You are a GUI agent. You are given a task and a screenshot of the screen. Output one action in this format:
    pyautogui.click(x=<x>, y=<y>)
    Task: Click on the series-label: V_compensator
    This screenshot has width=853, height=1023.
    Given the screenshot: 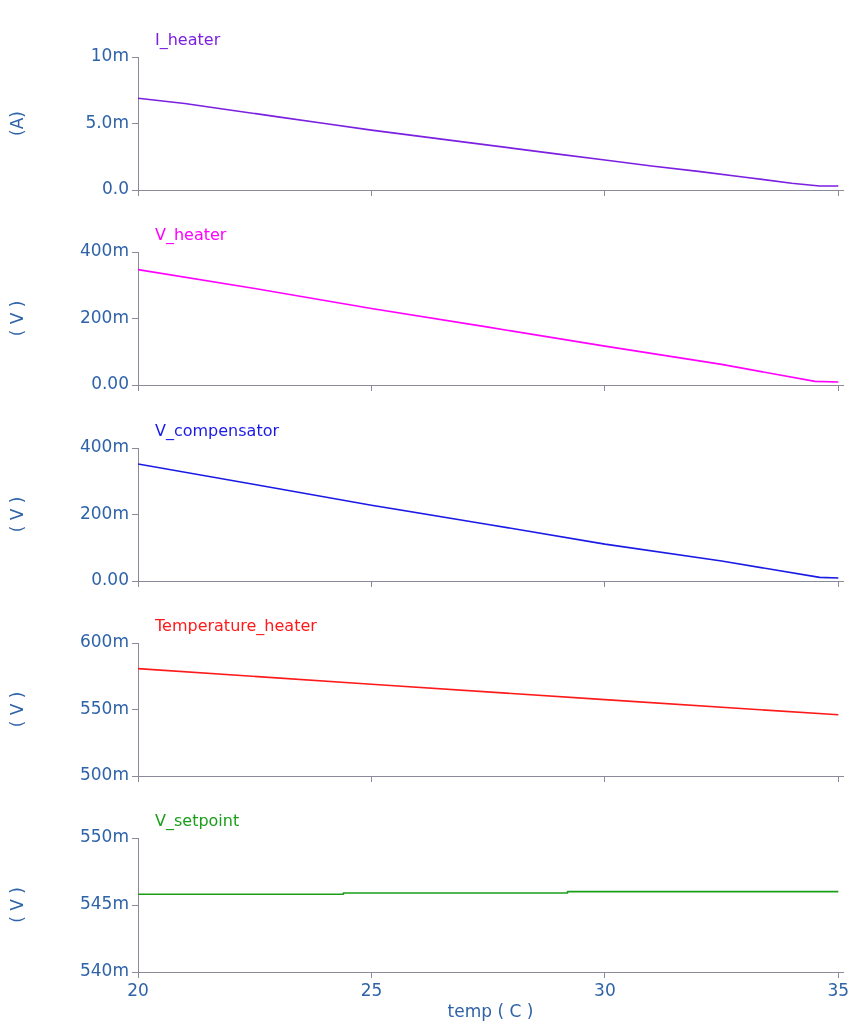 What is the action you would take?
    pyautogui.click(x=217, y=431)
    